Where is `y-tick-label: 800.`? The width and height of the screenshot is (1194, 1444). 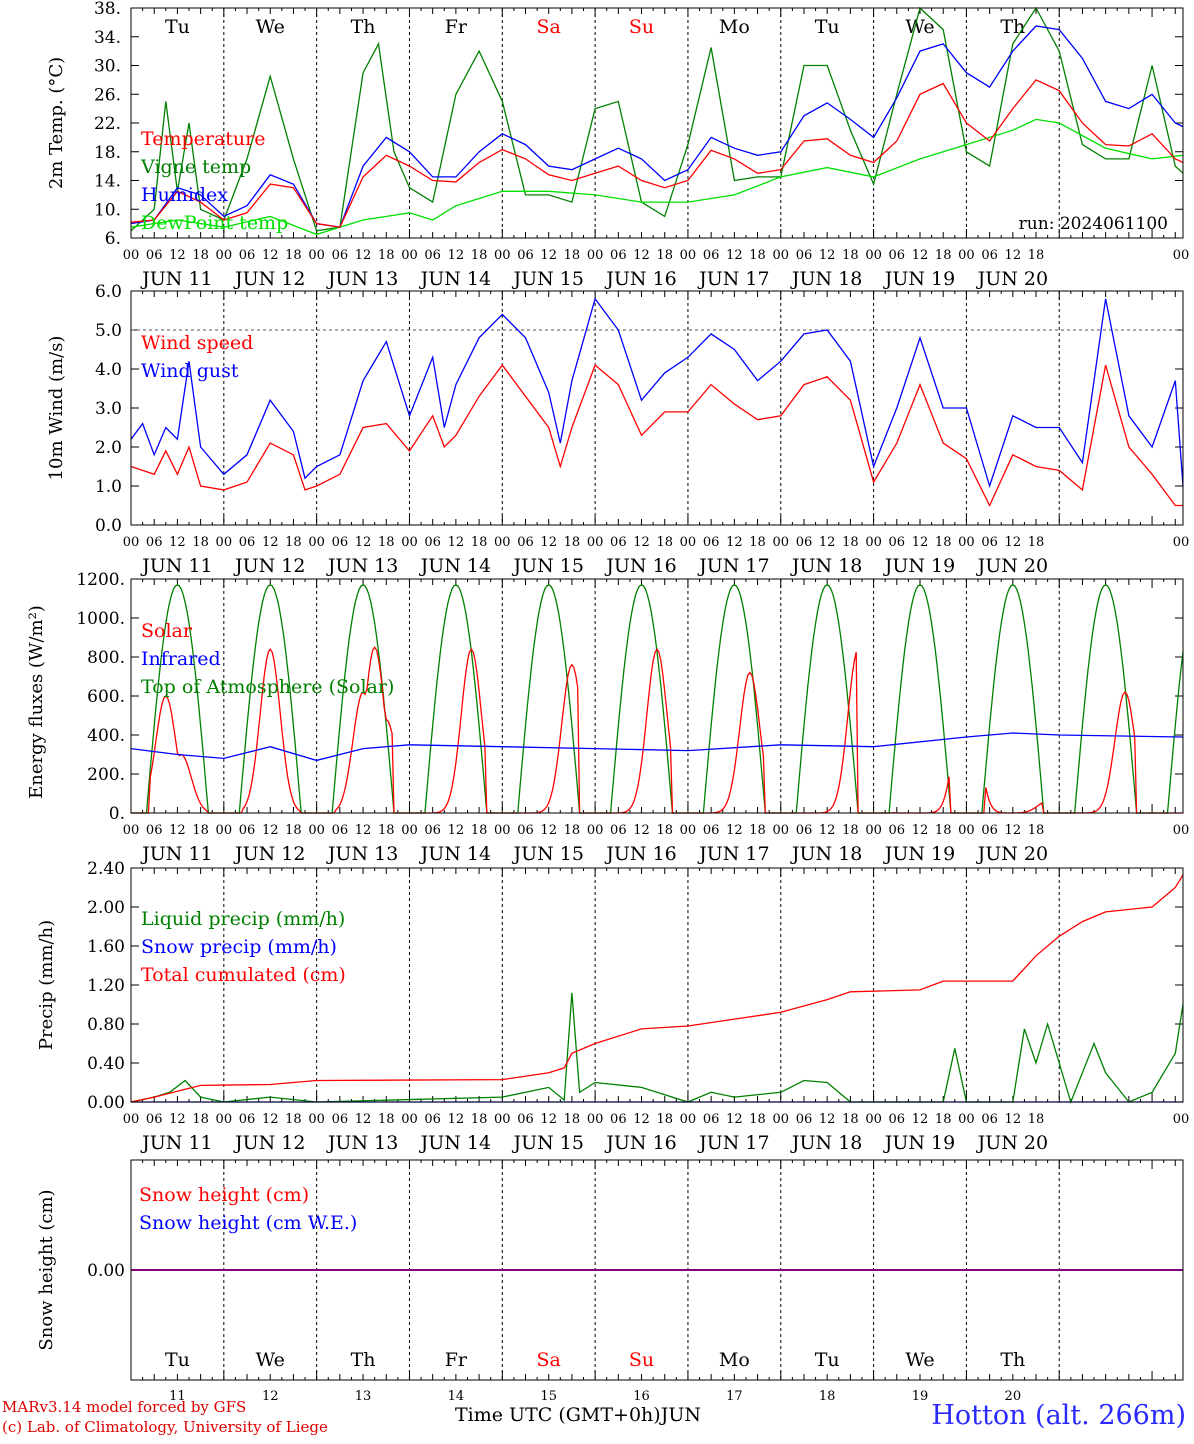
y-tick-label: 800. is located at coordinates (106, 658).